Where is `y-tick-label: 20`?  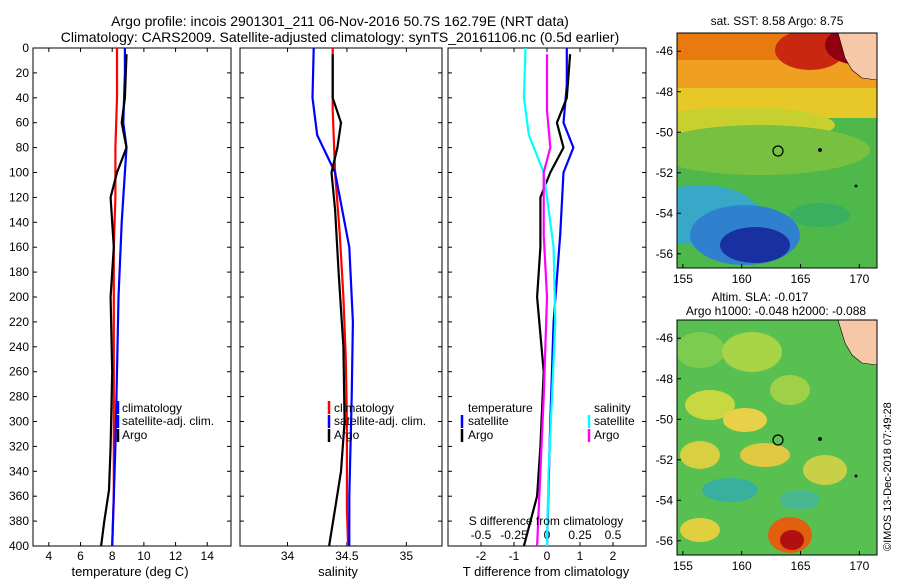 y-tick-label: 20 is located at coordinates (23, 73).